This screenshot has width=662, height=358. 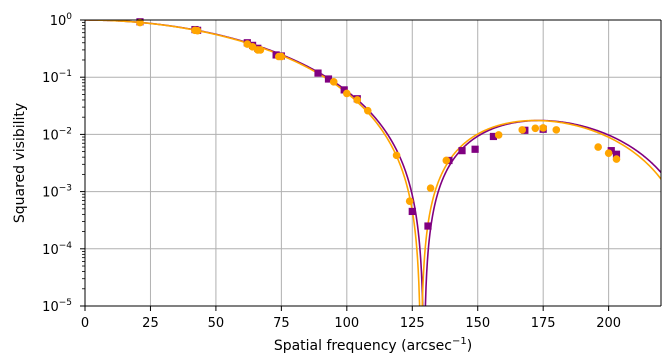 I want to click on y-tick-labels: 10⁰ 10⁻¹ 10⁻² 10⁻³ 10⁻⁴ 10⁻⁵, so click(x=57, y=163).